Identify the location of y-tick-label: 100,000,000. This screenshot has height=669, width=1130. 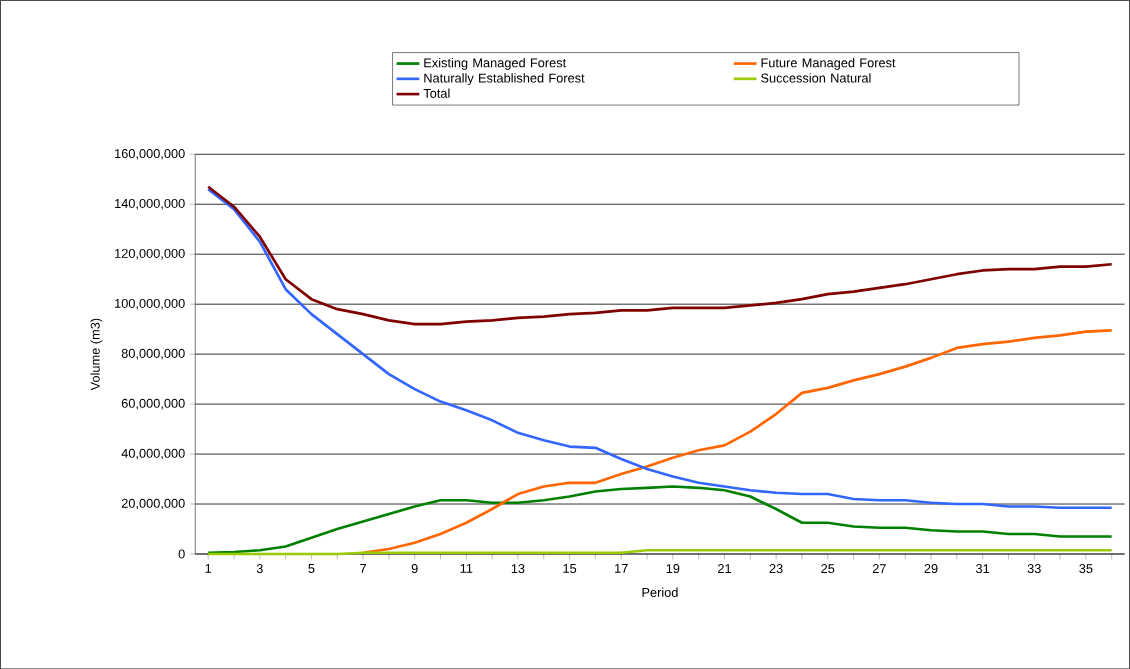
(150, 304).